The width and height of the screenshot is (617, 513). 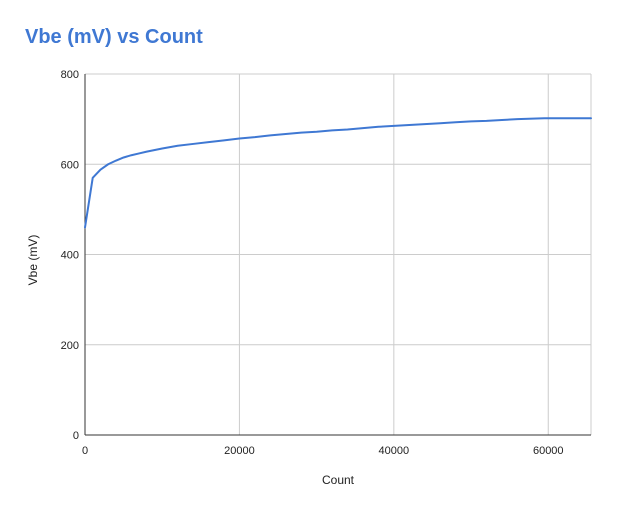 I want to click on y-tick-label: 600, so click(x=70, y=165).